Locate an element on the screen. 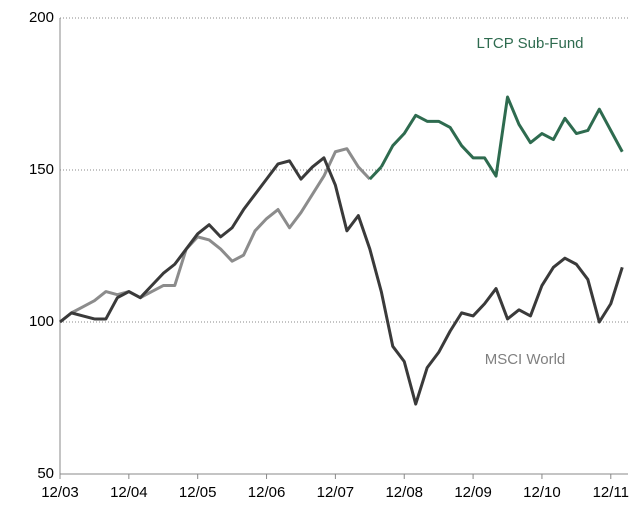  y-tick-label: 100 is located at coordinates (41, 321).